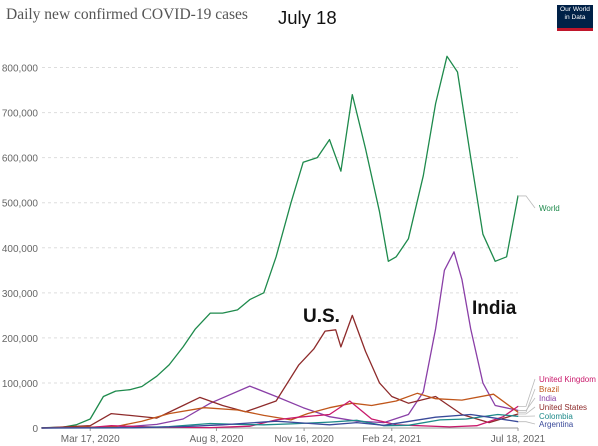 The image size is (598, 446). What do you see at coordinates (20, 249) in the screenshot?
I see `y-tick-label: 400,000` at bounding box center [20, 249].